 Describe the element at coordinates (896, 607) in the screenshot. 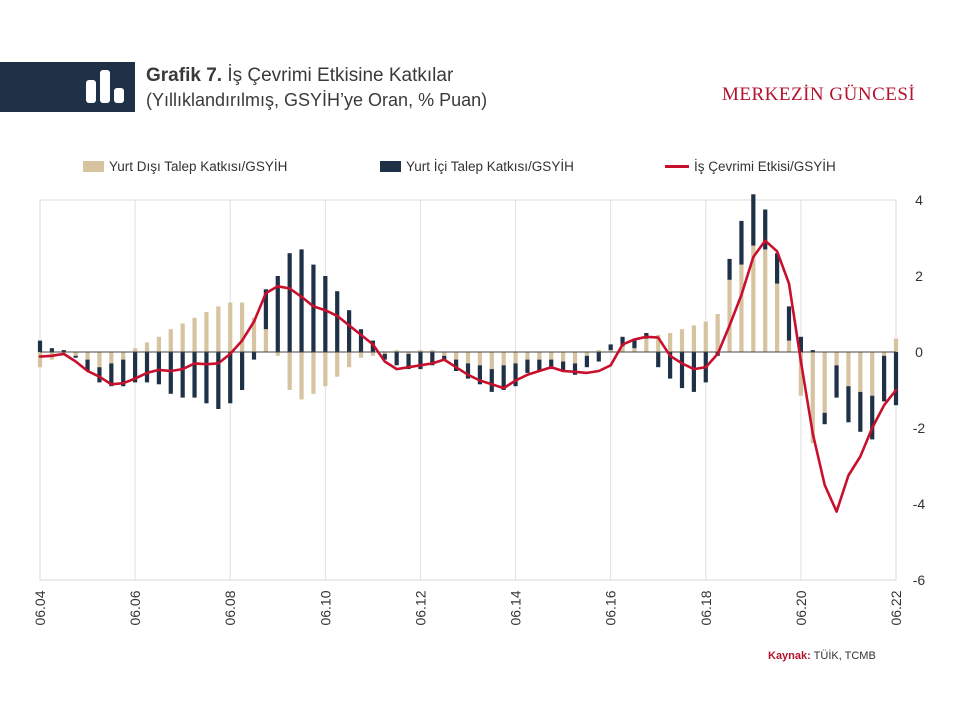

I see `x-tick-label: 06.22` at that location.